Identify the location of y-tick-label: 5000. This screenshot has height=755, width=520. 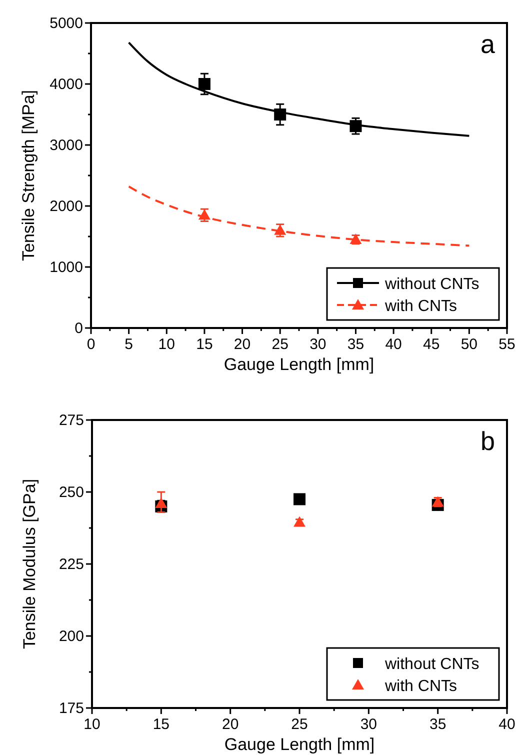
(66, 23).